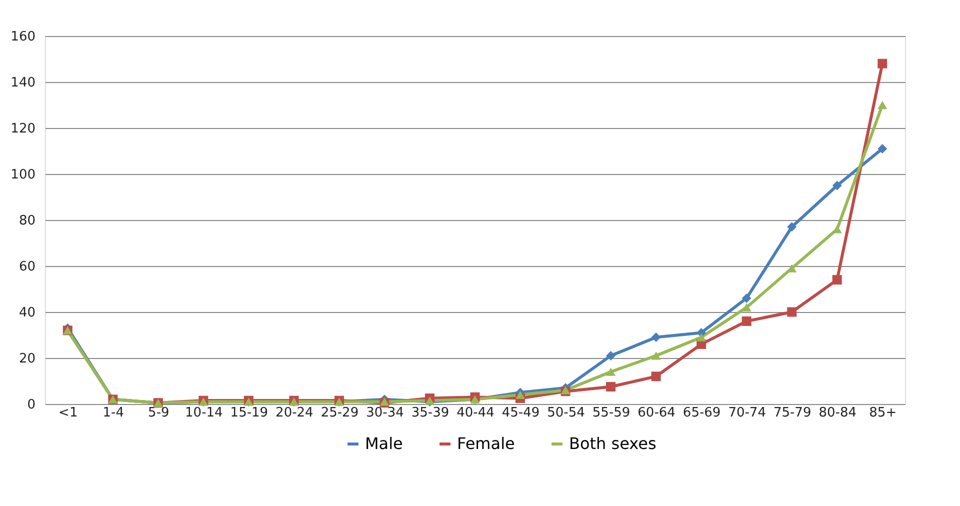 The height and width of the screenshot is (506, 960). What do you see at coordinates (159, 413) in the screenshot?
I see `x-tick-label: 5-9` at bounding box center [159, 413].